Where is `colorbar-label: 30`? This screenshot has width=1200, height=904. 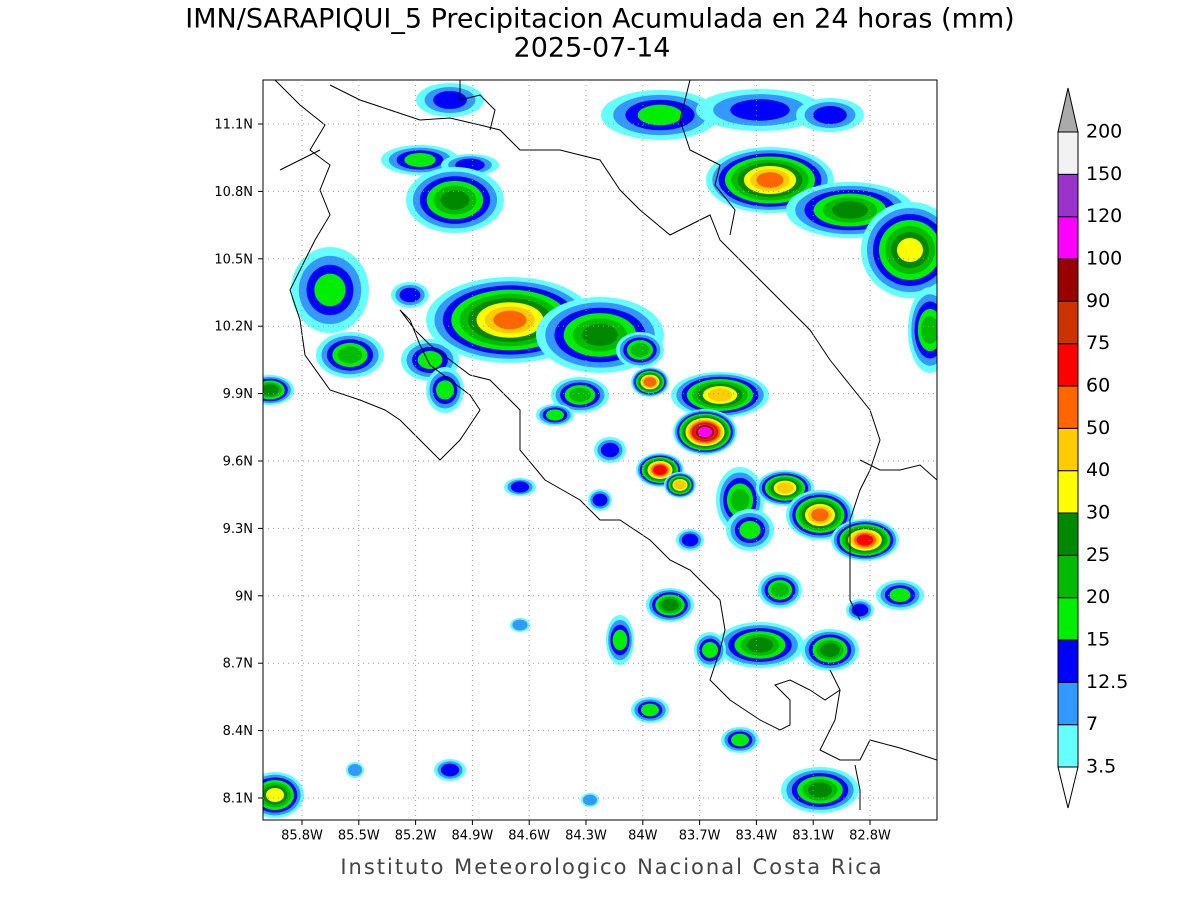
colorbar-label: 30 is located at coordinates (1098, 513).